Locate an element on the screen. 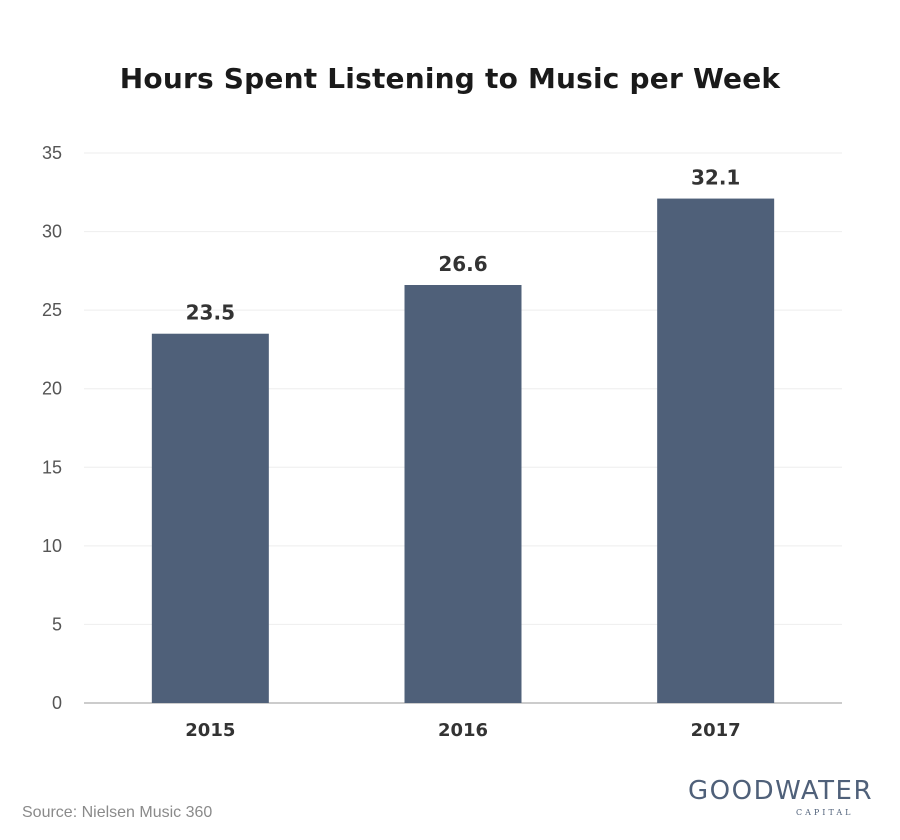 The width and height of the screenshot is (900, 840). goodwater-capital-logo: GOODWATER CAPITAL is located at coordinates (788, 801).